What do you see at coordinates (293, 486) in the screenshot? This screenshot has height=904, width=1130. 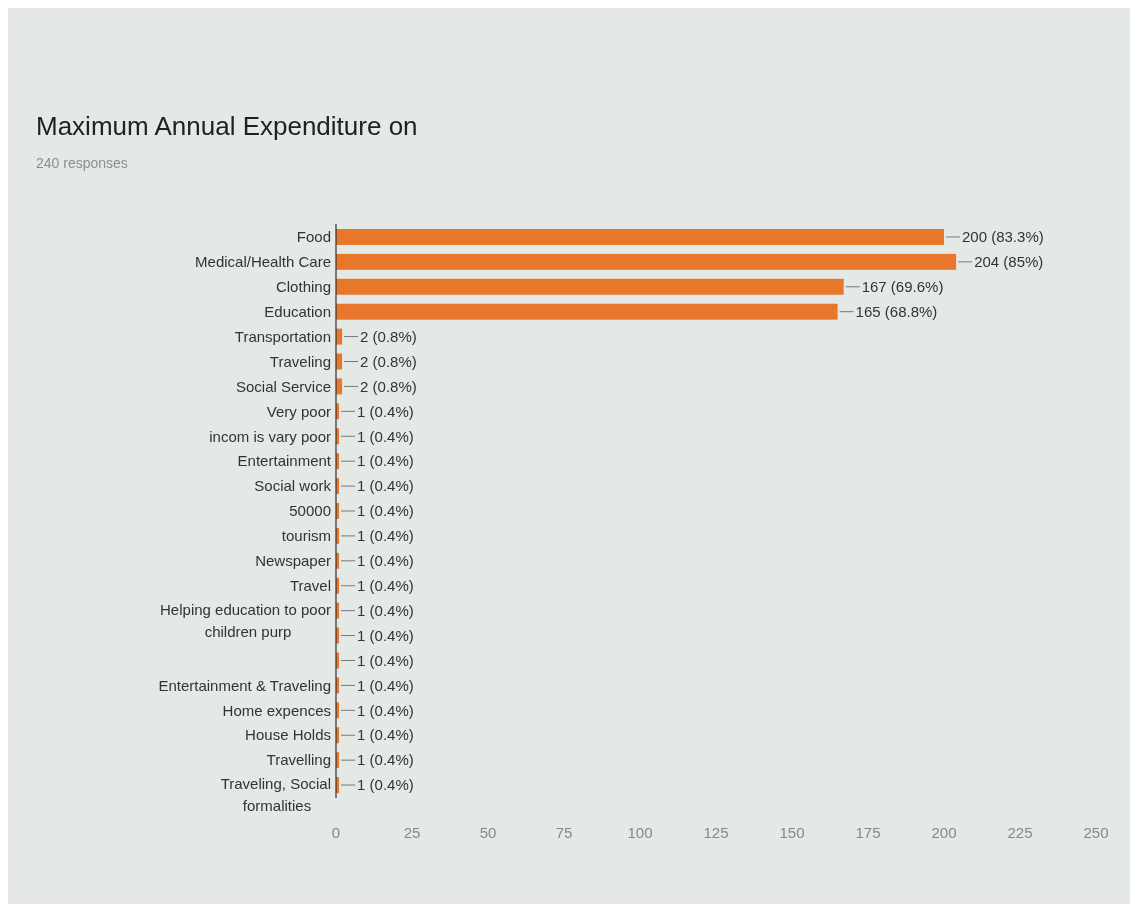 I see `y-tick-label: Social work` at bounding box center [293, 486].